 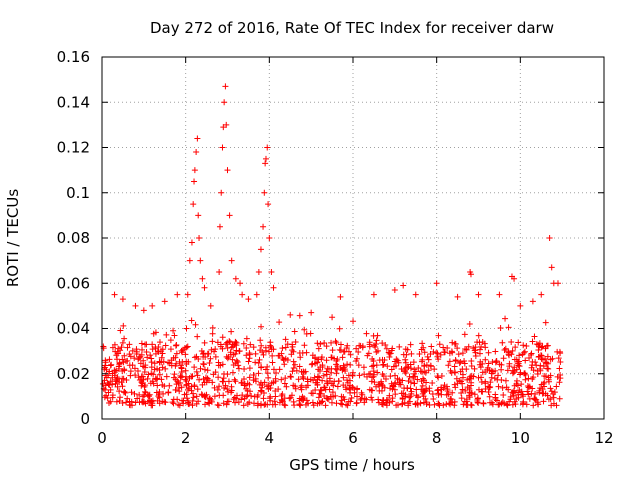 What do you see at coordinates (73, 374) in the screenshot?
I see `y-tick-label: 0.02` at bounding box center [73, 374].